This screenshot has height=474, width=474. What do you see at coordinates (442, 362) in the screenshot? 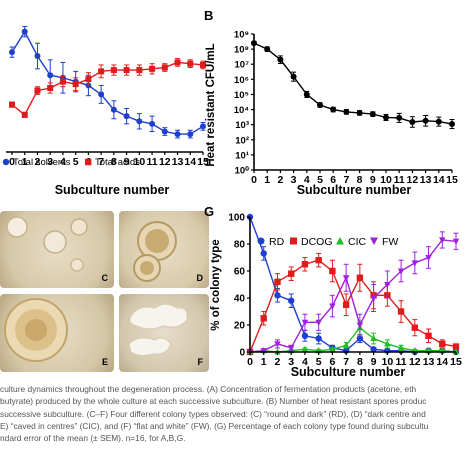
I see `x-tick-label: 14` at bounding box center [442, 362].